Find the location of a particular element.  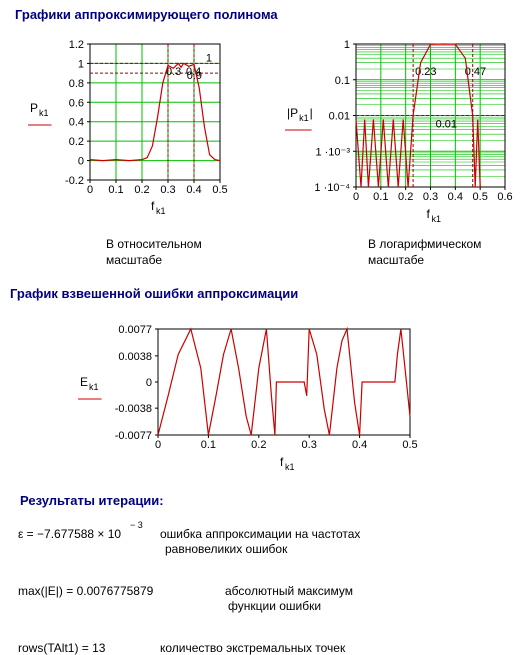

y-tick-label: 0.4 is located at coordinates (76, 123).